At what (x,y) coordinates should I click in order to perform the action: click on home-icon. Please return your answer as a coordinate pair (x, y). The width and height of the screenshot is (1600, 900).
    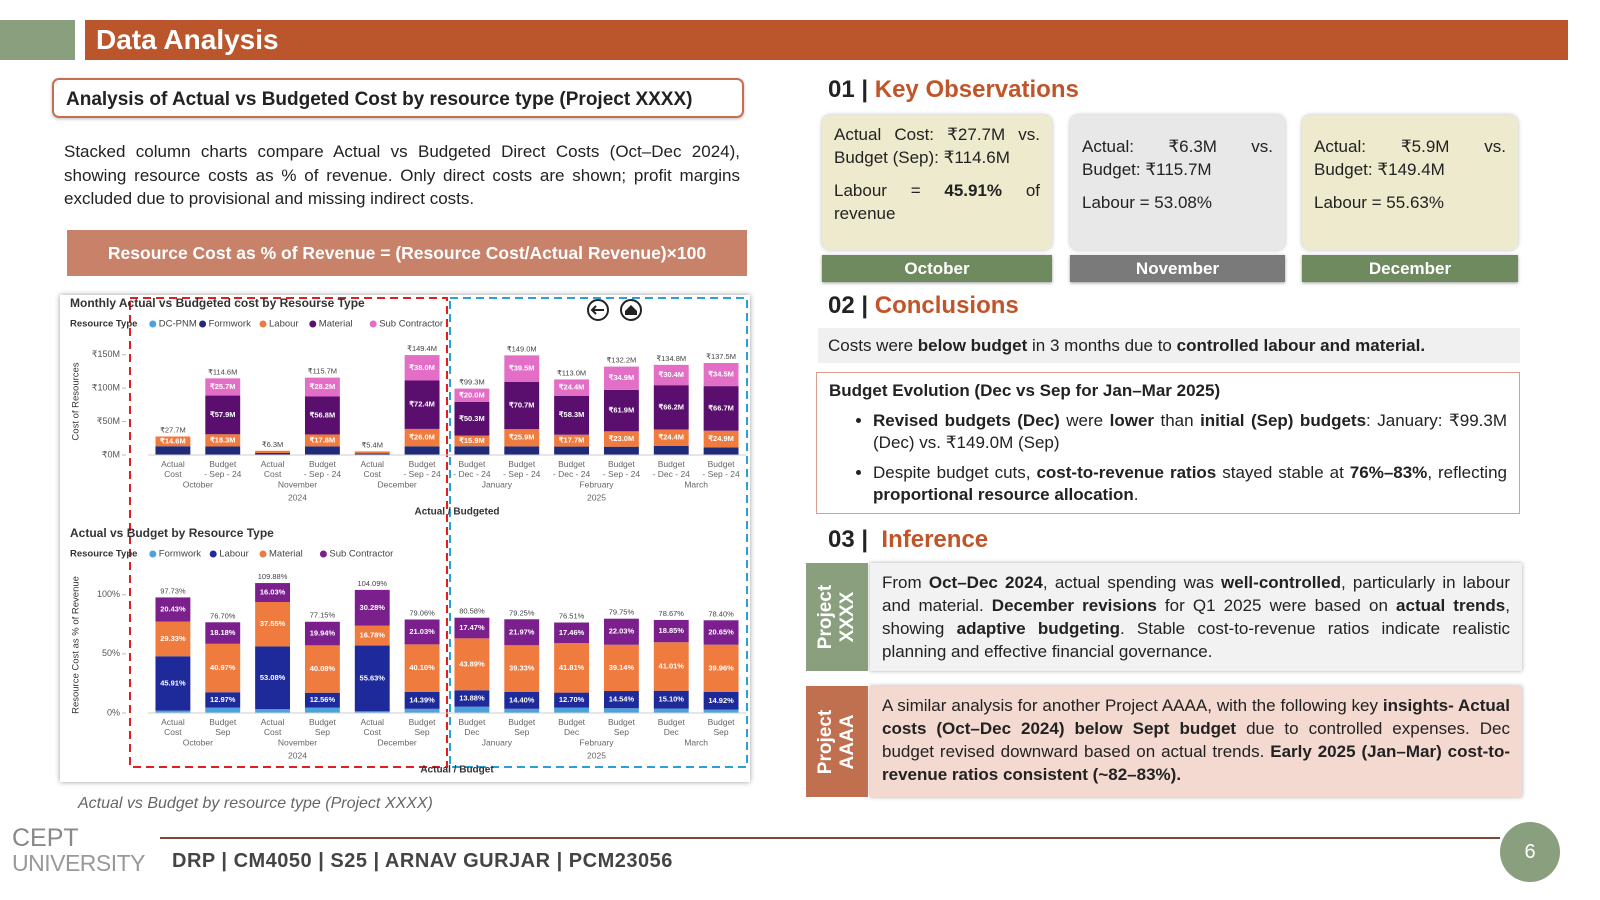
    Looking at the image, I should click on (631, 310).